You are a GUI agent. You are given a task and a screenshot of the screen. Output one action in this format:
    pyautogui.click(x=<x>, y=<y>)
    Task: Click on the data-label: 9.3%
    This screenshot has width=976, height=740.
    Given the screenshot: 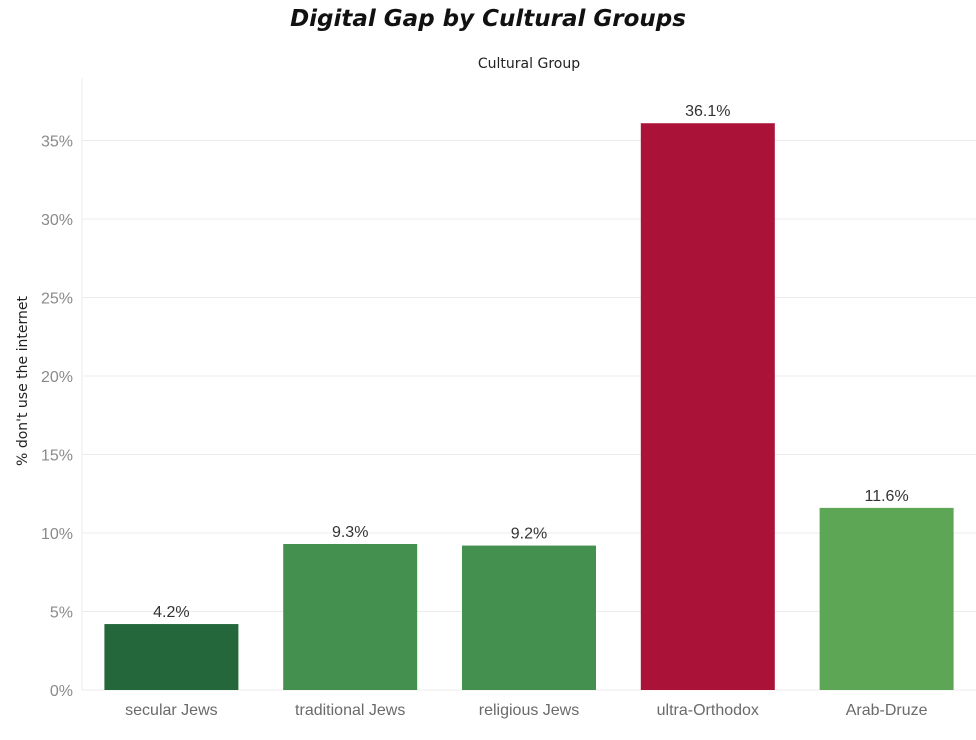 What is the action you would take?
    pyautogui.click(x=350, y=532)
    